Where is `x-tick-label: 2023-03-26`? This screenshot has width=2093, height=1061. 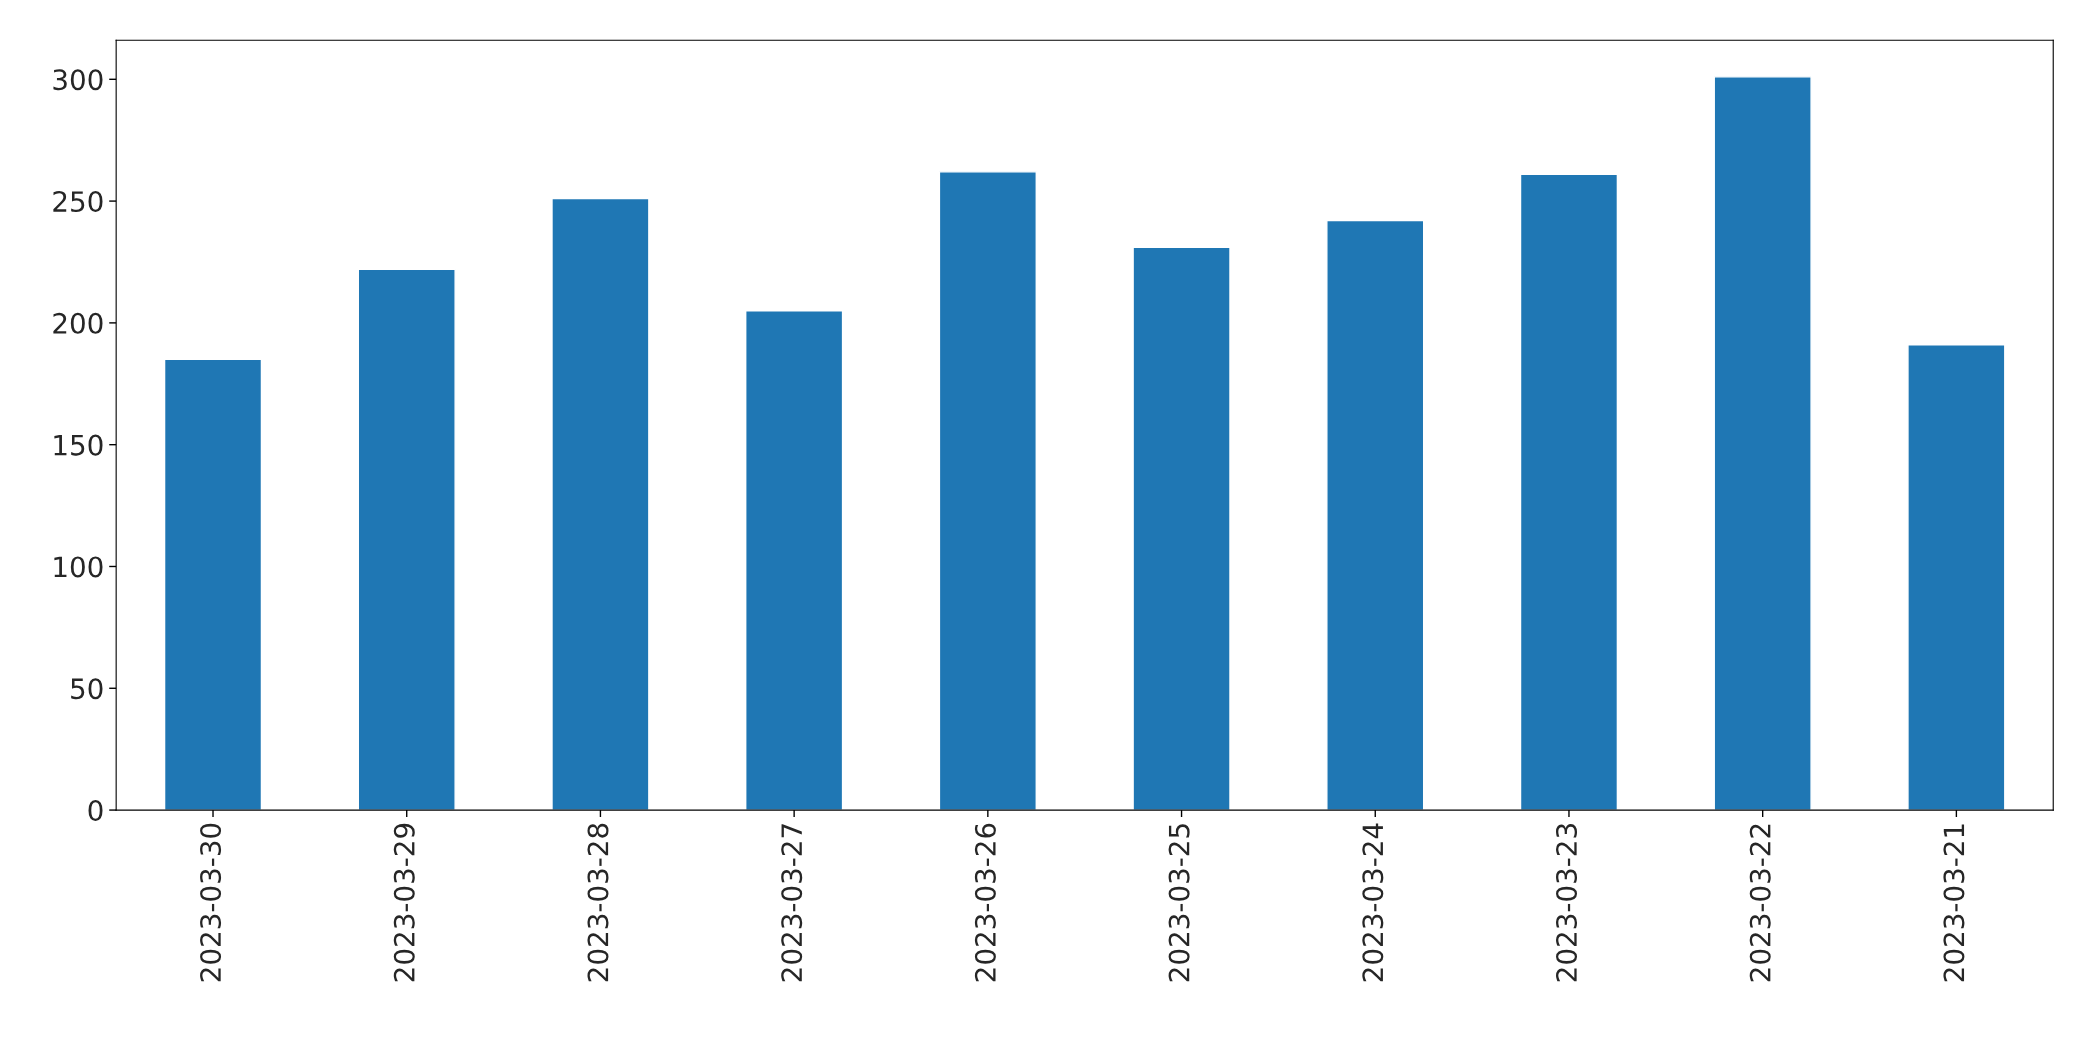 x-tick-label: 2023-03-26 is located at coordinates (985, 902).